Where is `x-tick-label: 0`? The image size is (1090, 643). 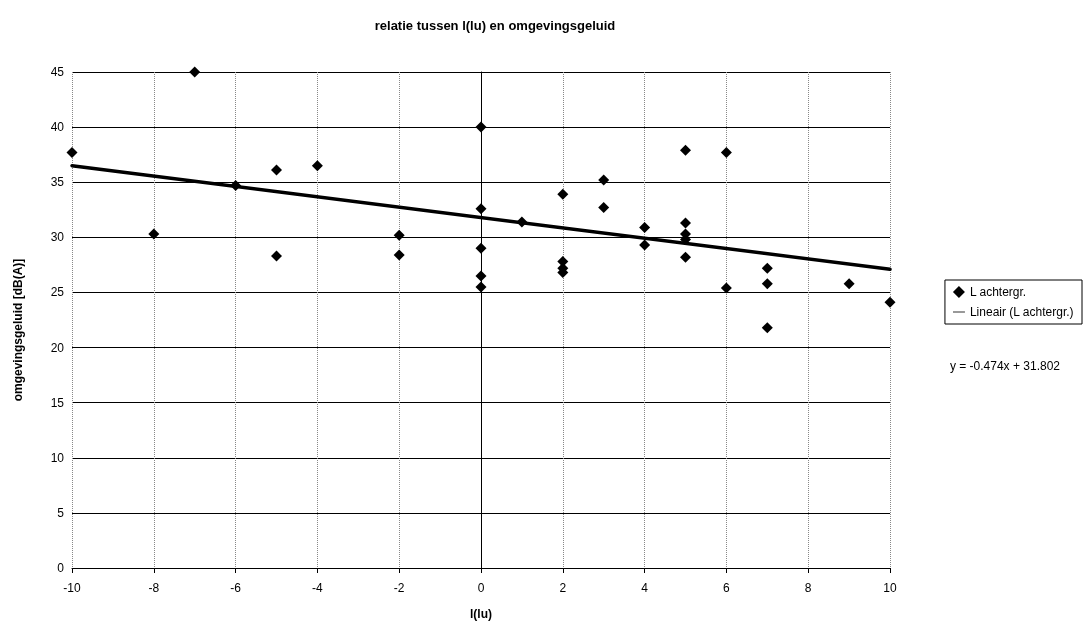
x-tick-label: 0 is located at coordinates (481, 588).